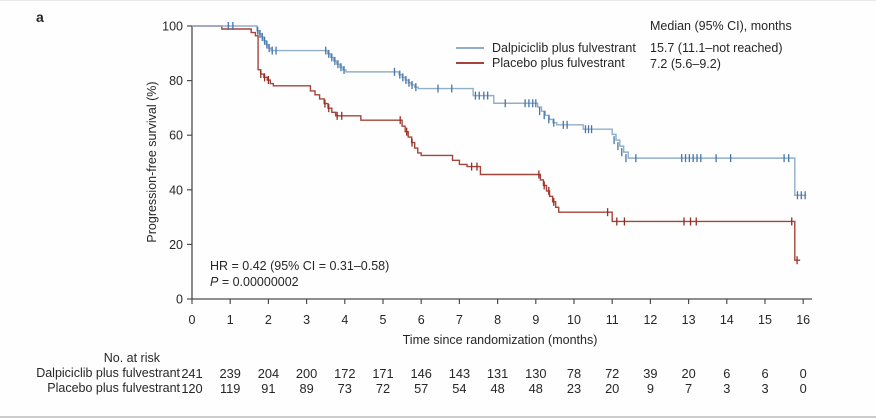 The image size is (876, 418). Describe the element at coordinates (535, 320) in the screenshot. I see `x-tick-label: 9` at that location.